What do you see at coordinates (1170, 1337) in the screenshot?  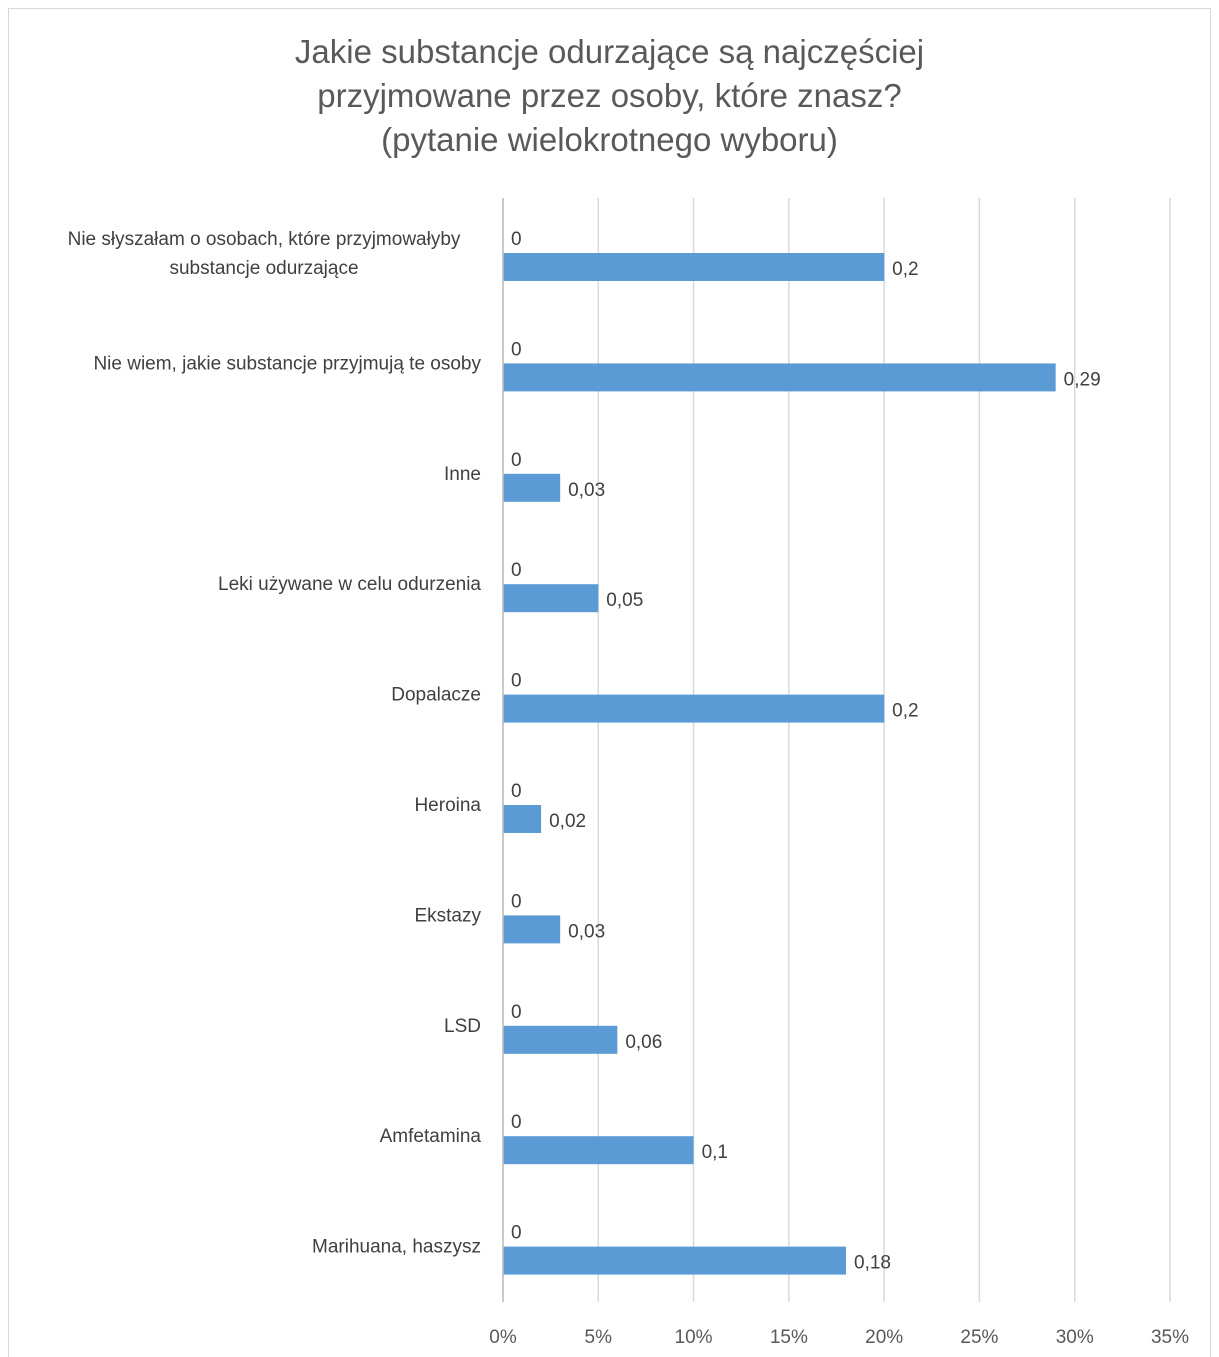 I see `x-tick-label: 35%` at bounding box center [1170, 1337].